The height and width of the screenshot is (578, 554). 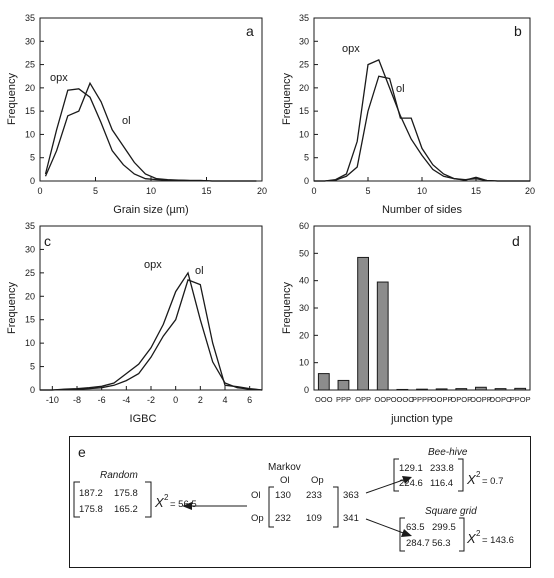 What do you see at coordinates (304, 111) in the screenshot?
I see `panel-b-ytick-label: 15` at bounding box center [304, 111].